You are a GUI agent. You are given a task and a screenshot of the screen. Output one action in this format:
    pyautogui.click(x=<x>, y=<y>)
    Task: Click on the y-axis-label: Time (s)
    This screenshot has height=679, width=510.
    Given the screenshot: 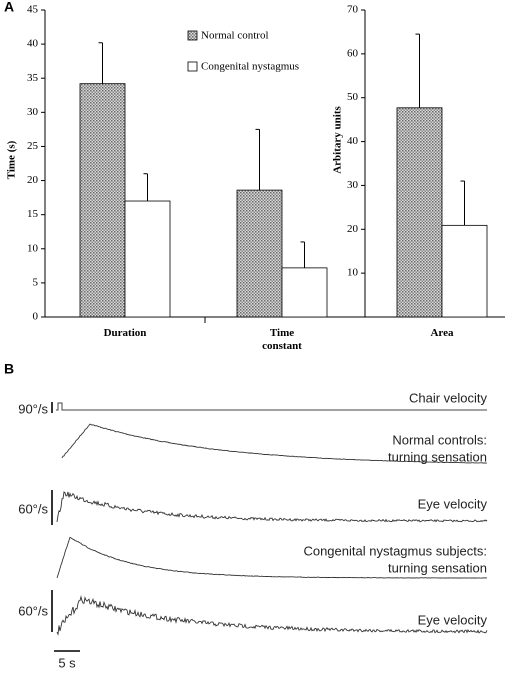 What is the action you would take?
    pyautogui.click(x=12, y=159)
    